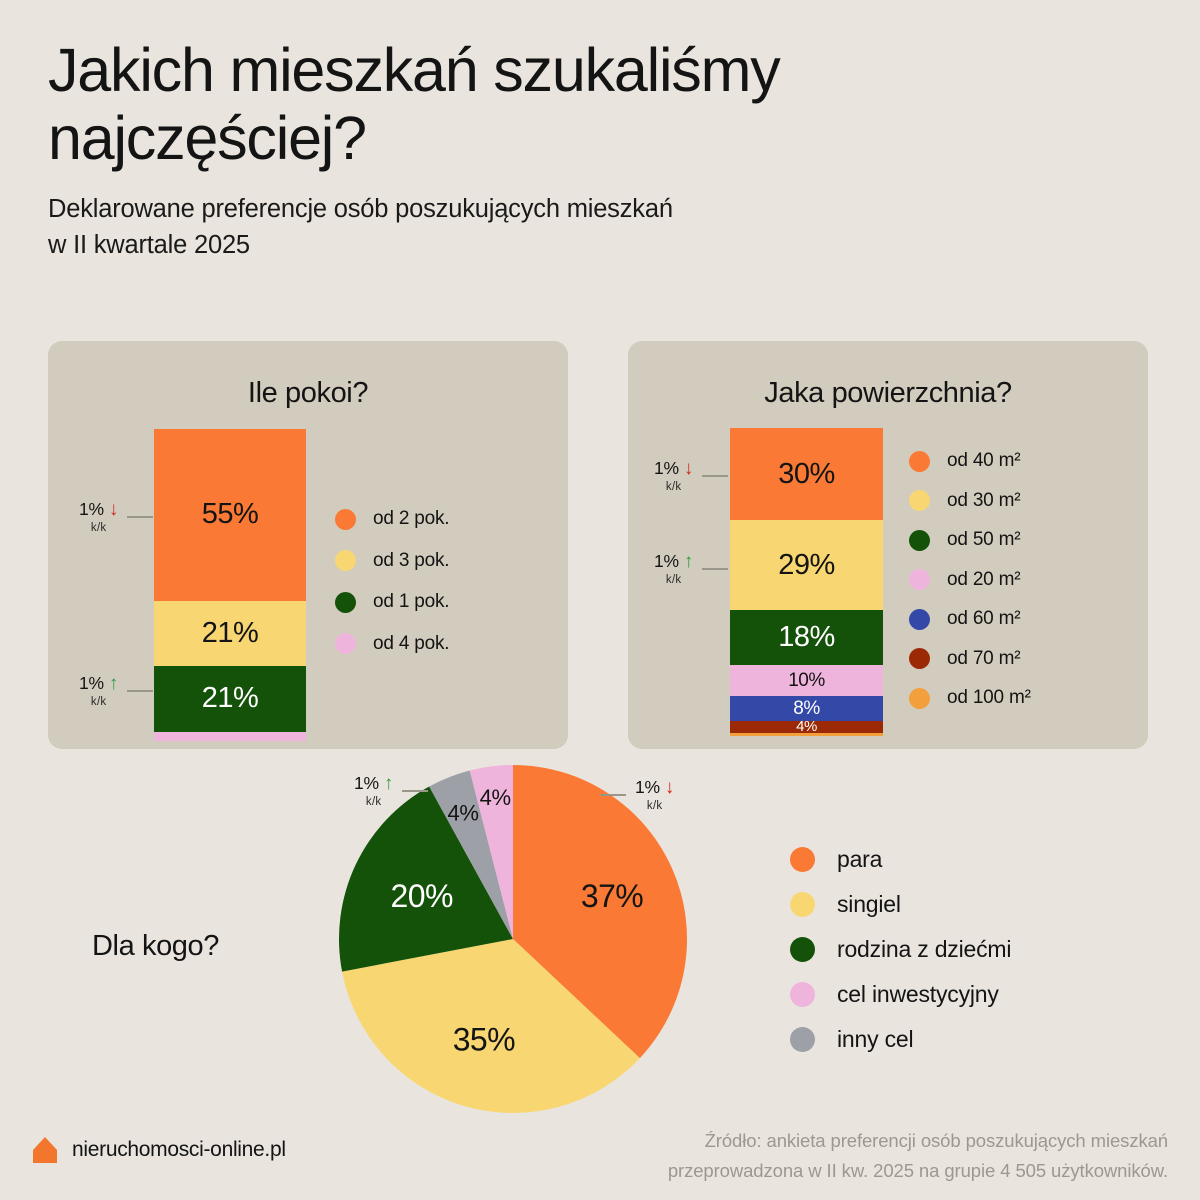 Image resolution: width=1200 pixels, height=1200 pixels. Describe the element at coordinates (411, 560) in the screenshot. I see `legend-item-label: od 3 pok.` at that location.